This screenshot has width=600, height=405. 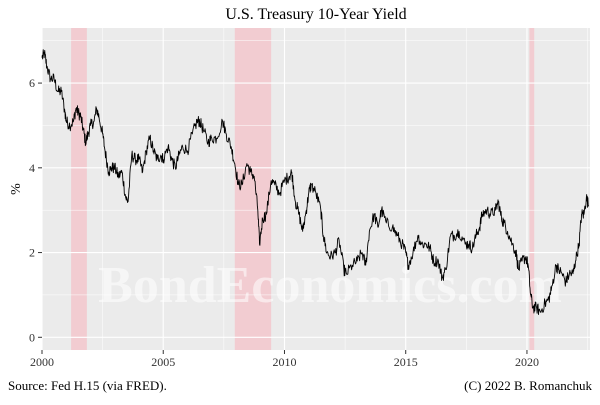 I want to click on y-tick-label: 4, so click(x=32, y=168).